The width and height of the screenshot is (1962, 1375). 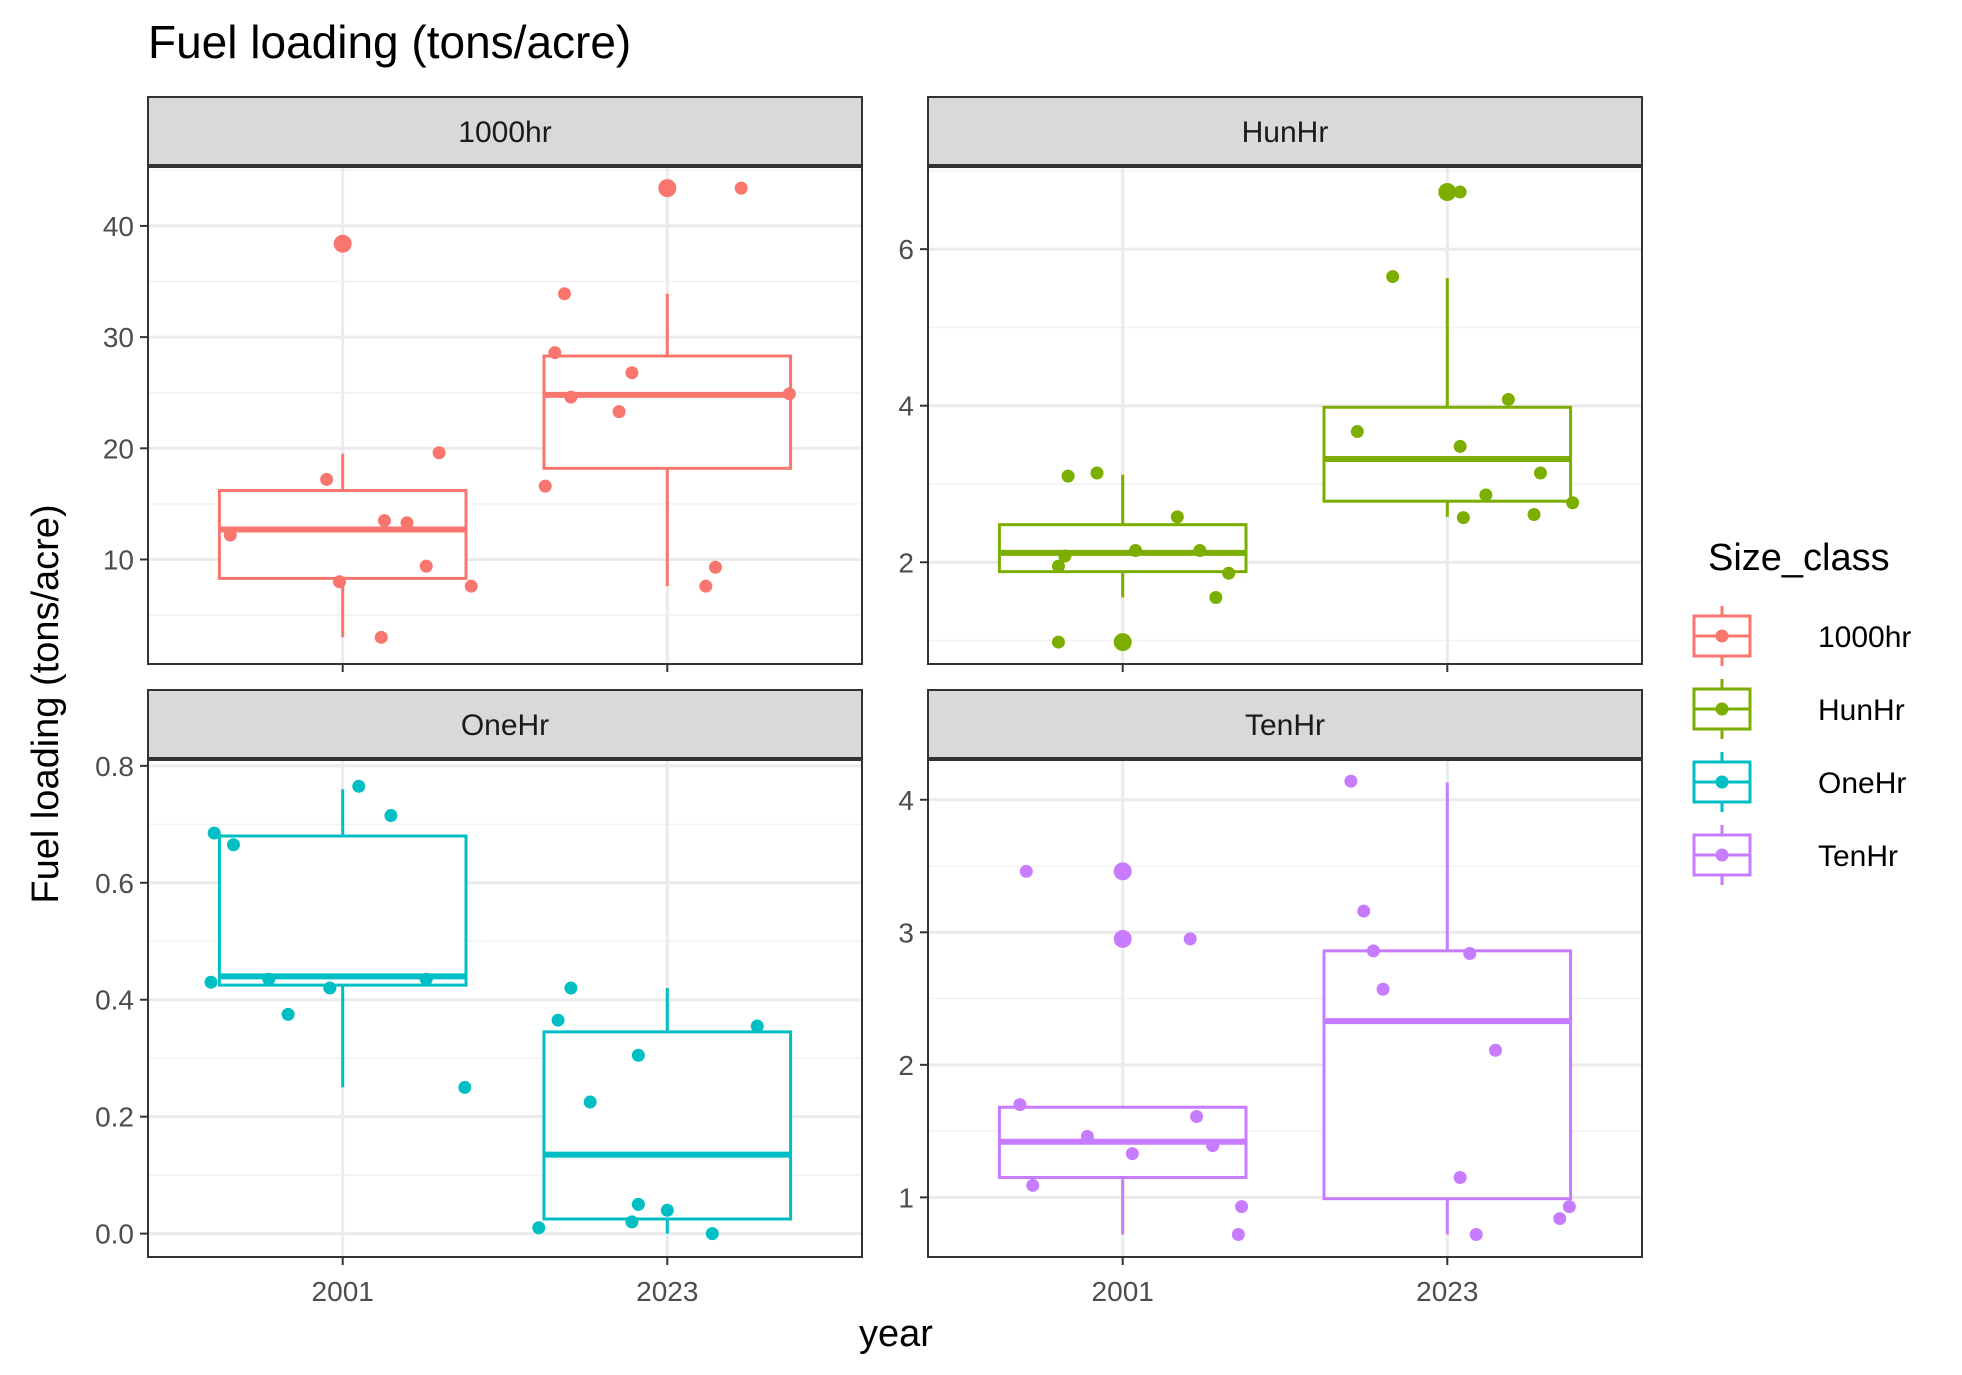 I want to click on y-tick-label: 30, so click(x=118, y=337).